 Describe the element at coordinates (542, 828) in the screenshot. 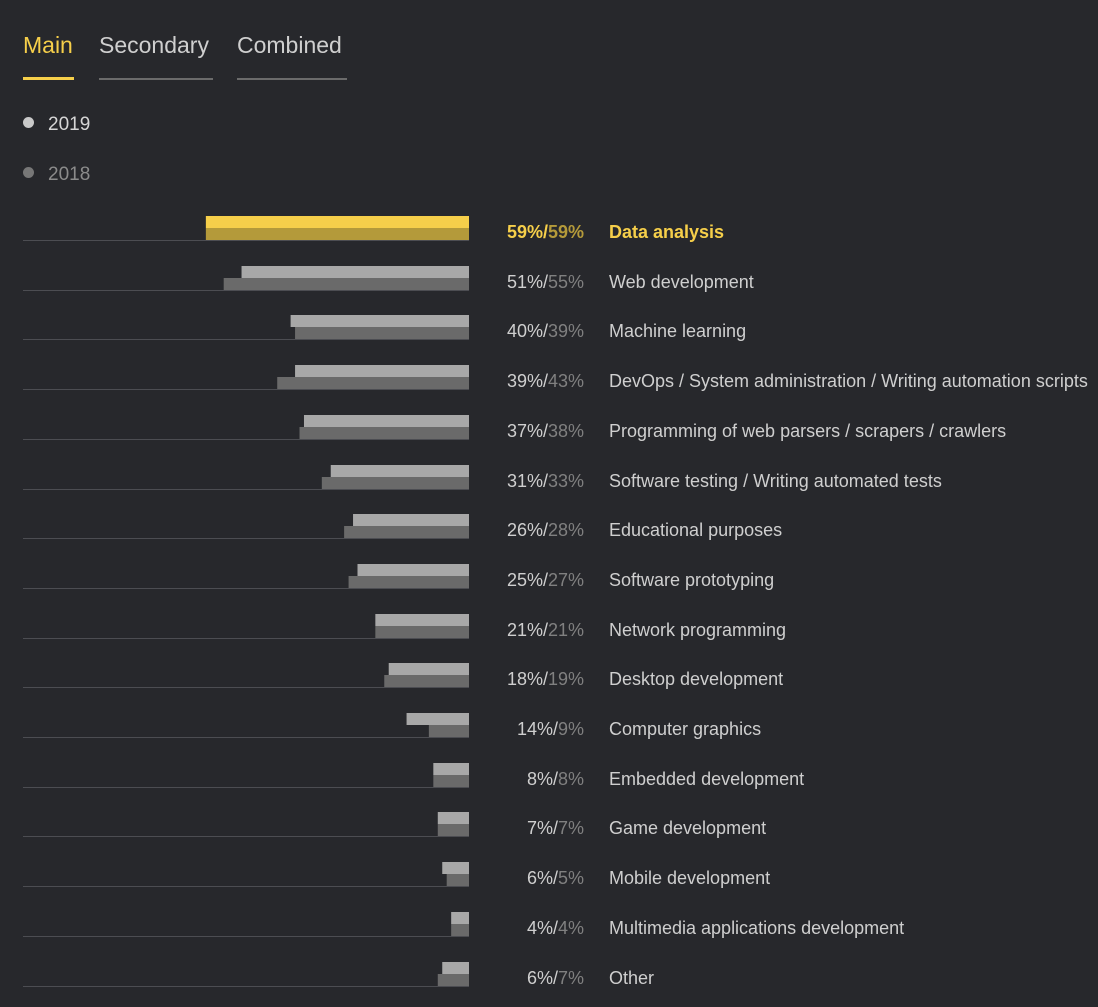

I see `value-2019: 7%/` at that location.